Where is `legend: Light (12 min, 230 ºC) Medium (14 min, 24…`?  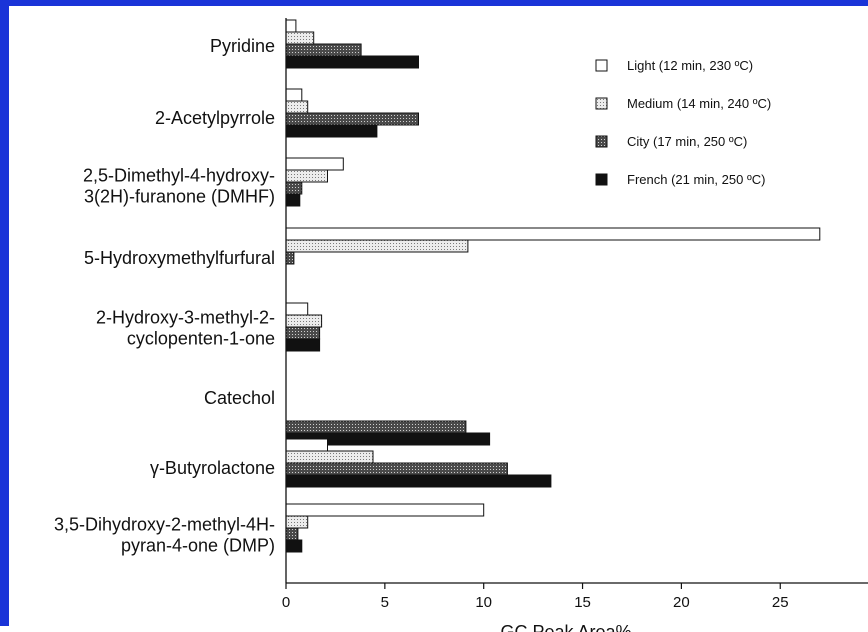 legend: Light (12 min, 230 ºC) Medium (14 min, 24… is located at coordinates (683, 122).